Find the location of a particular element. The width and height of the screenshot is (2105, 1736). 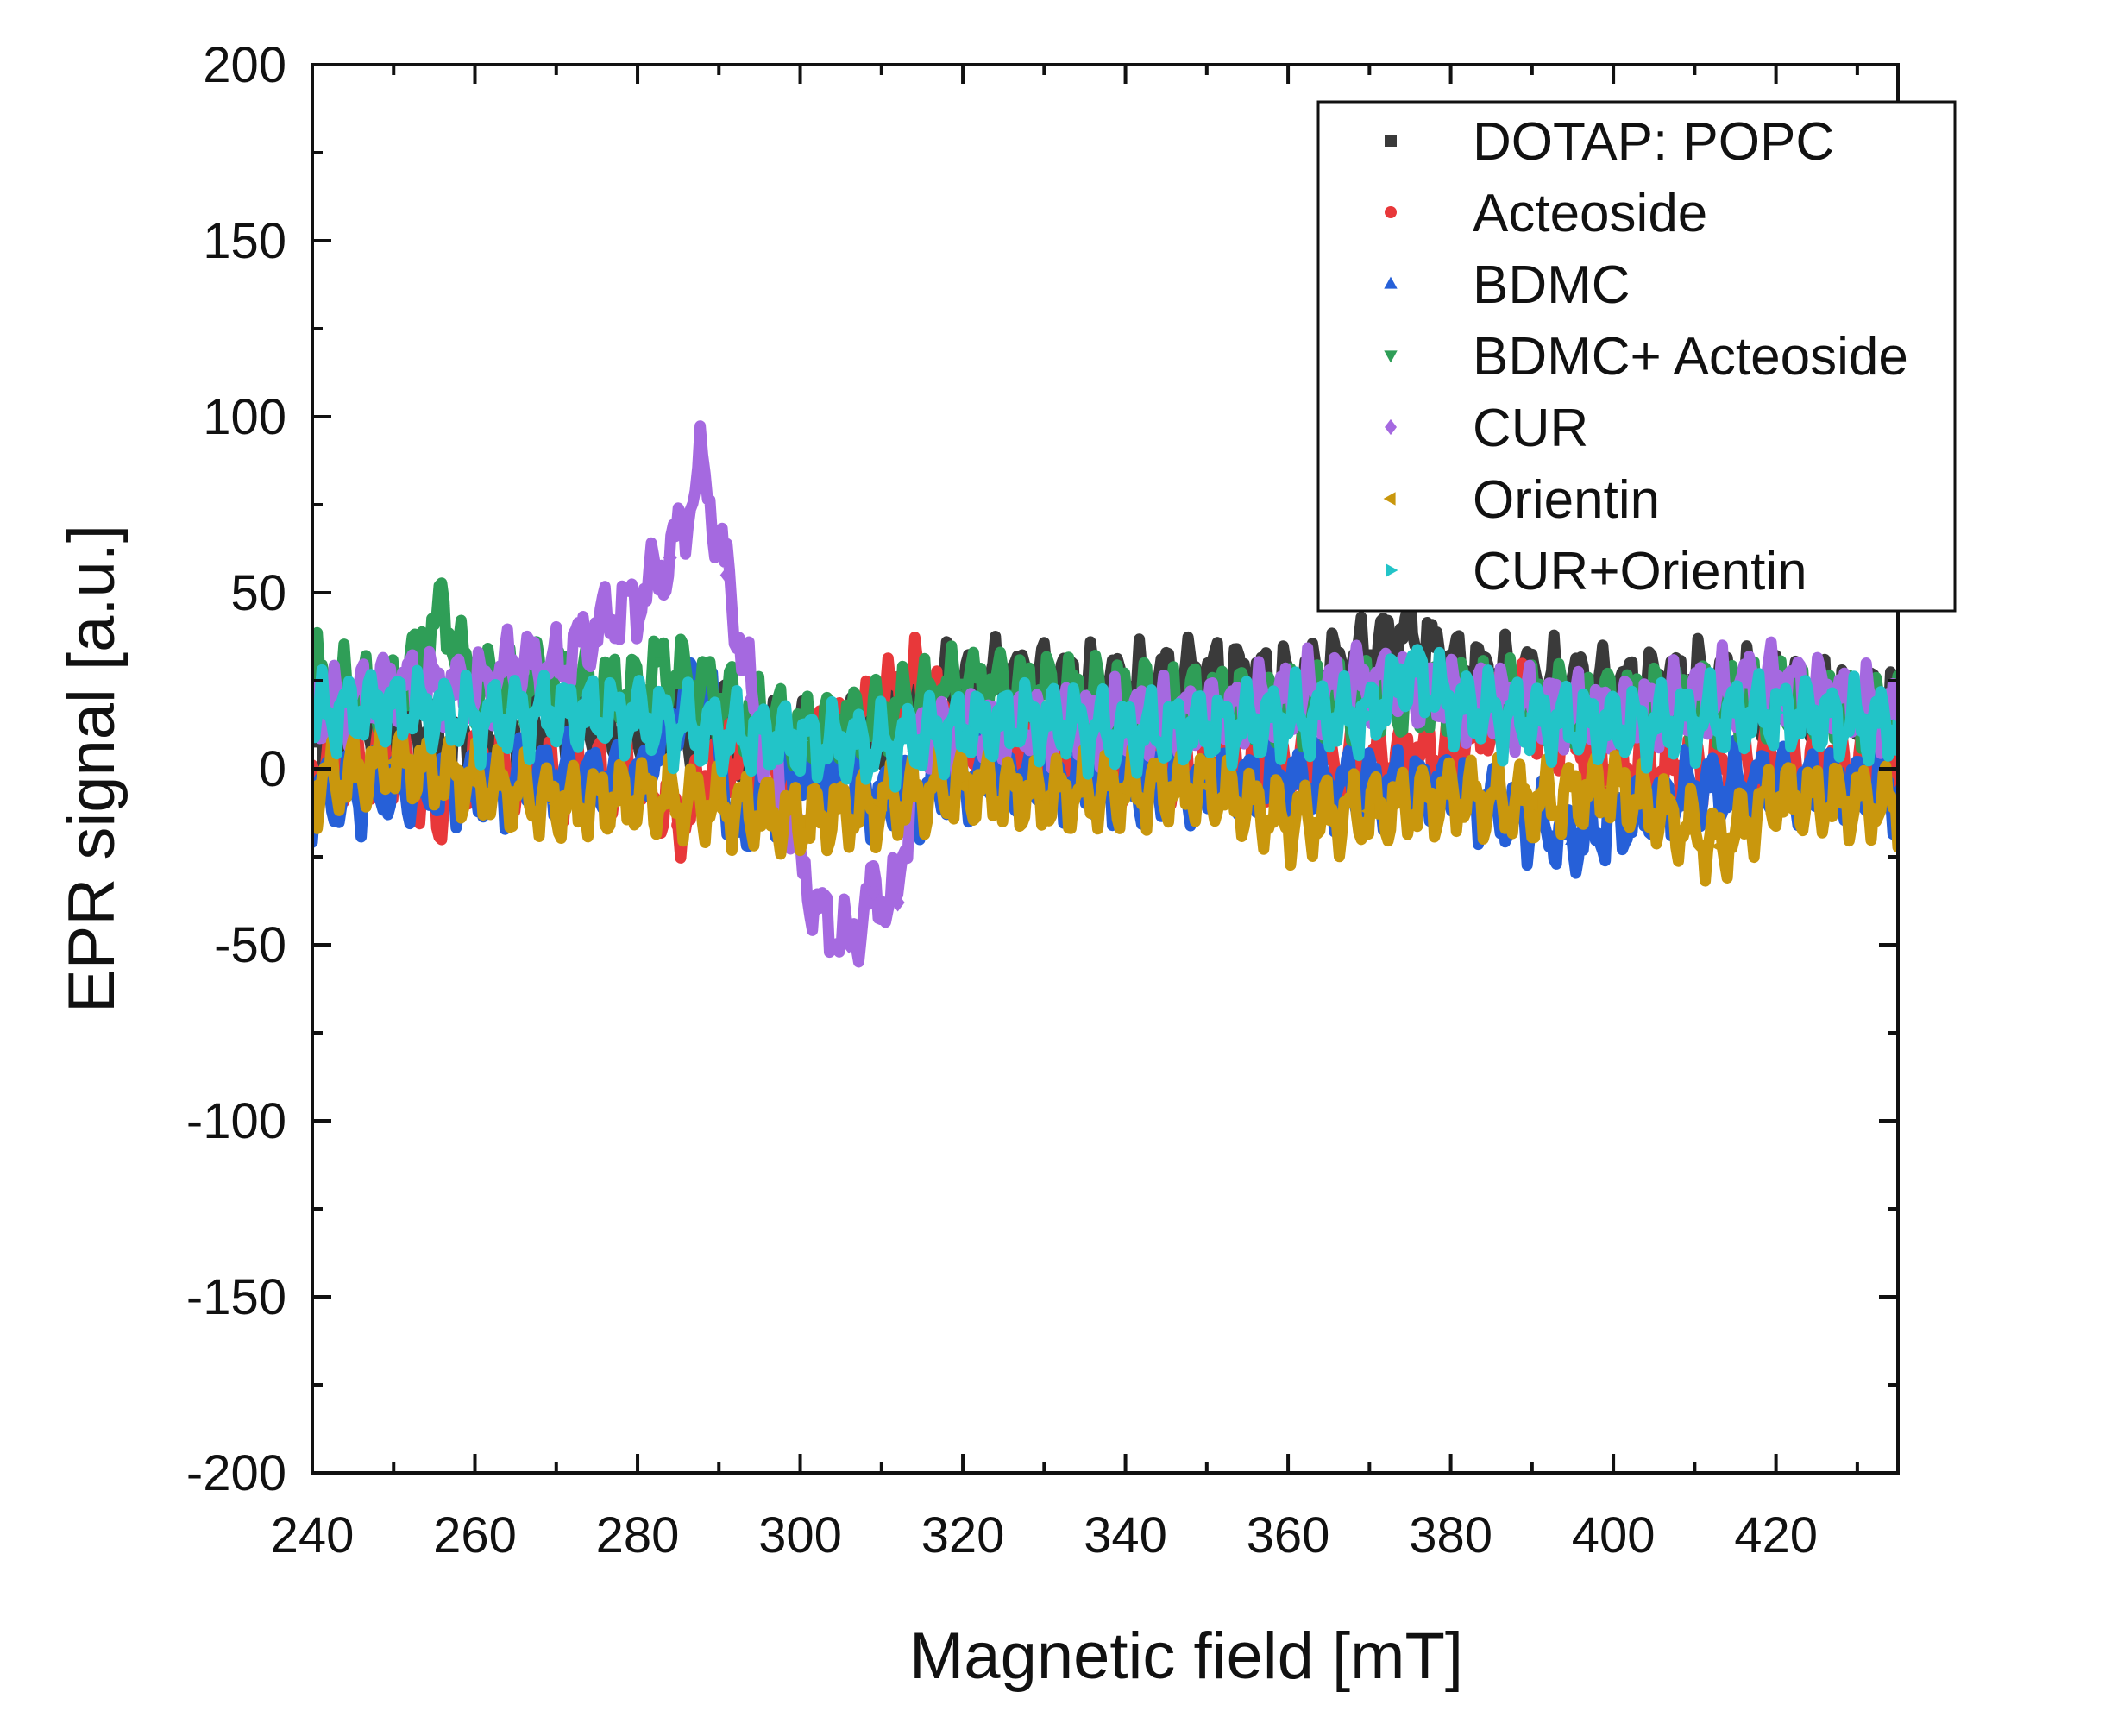

x-tick-label: 260 is located at coordinates (475, 1535).